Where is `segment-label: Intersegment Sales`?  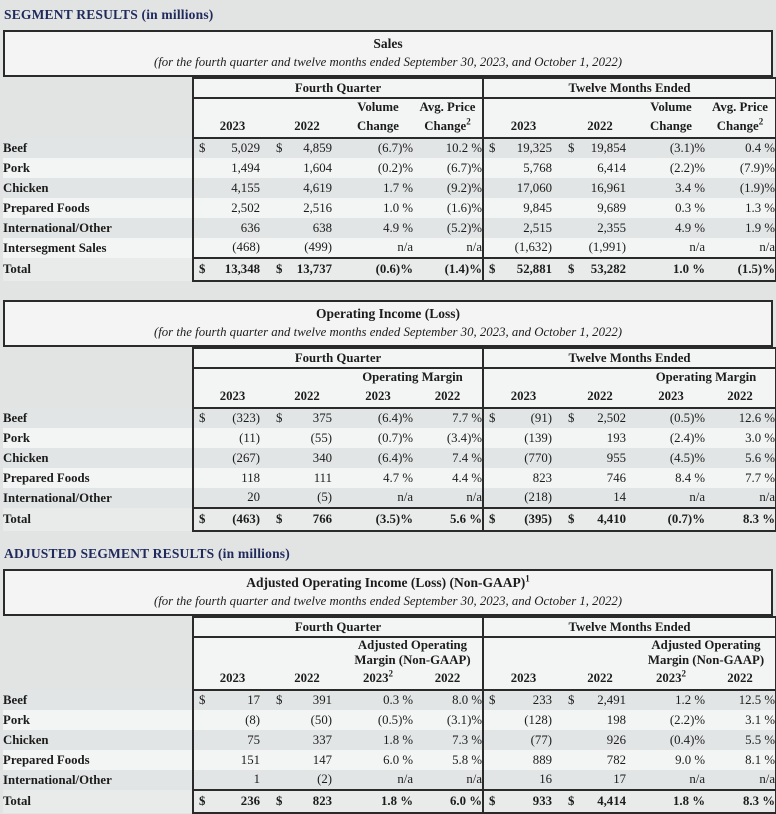
segment-label: Intersegment Sales is located at coordinates (98, 248).